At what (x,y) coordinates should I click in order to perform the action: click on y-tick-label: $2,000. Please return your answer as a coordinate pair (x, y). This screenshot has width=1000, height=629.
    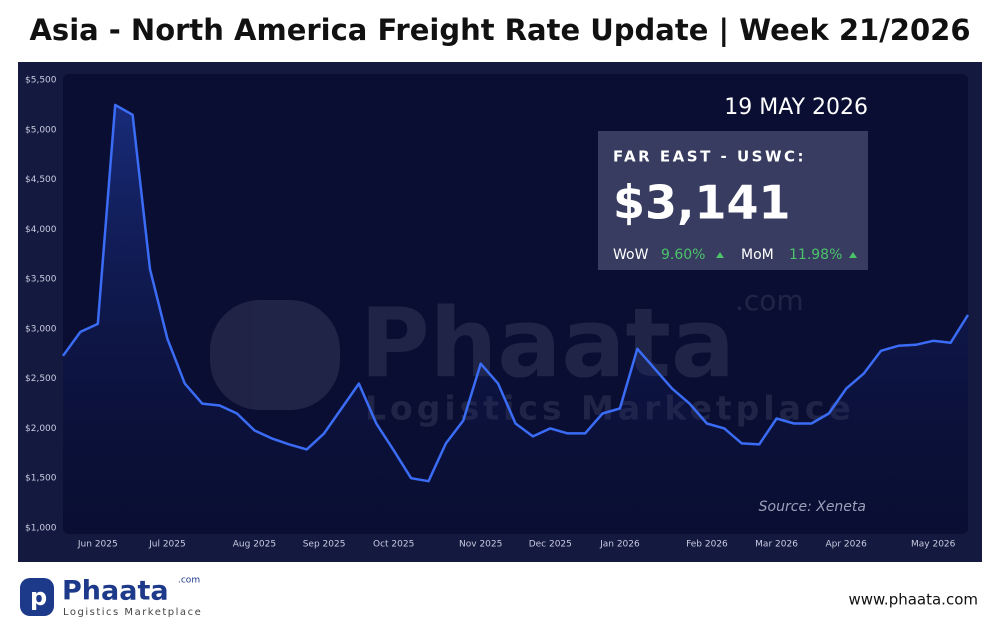
    Looking at the image, I should click on (41, 429).